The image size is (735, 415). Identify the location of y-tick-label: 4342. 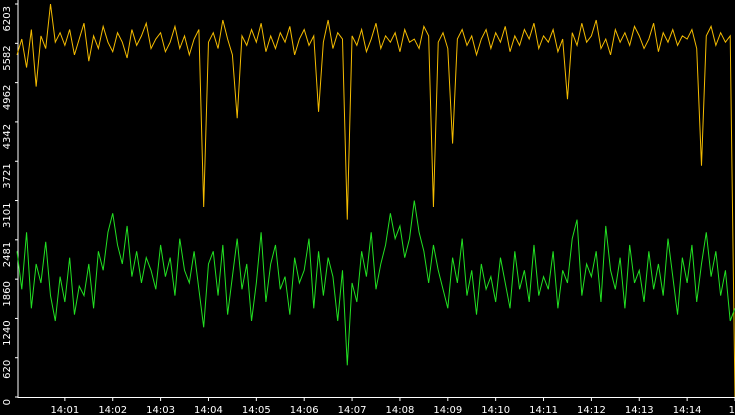
(7, 136).